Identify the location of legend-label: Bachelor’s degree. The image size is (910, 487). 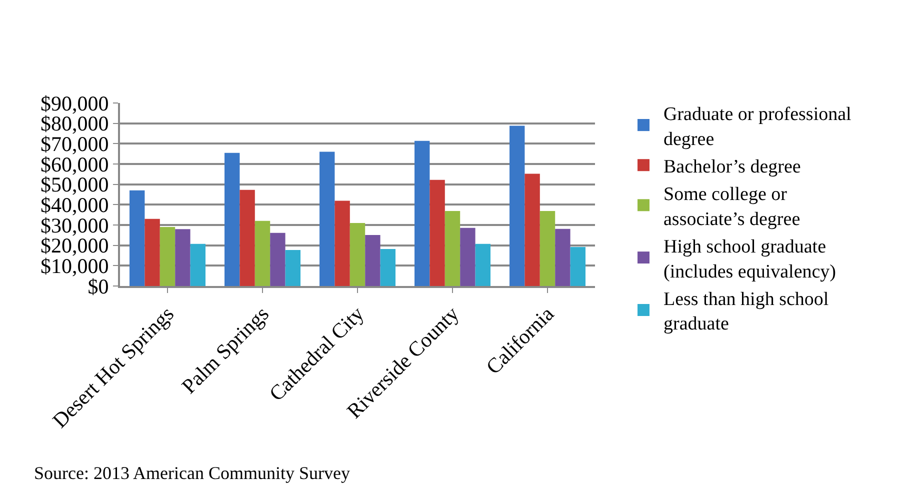
(732, 167).